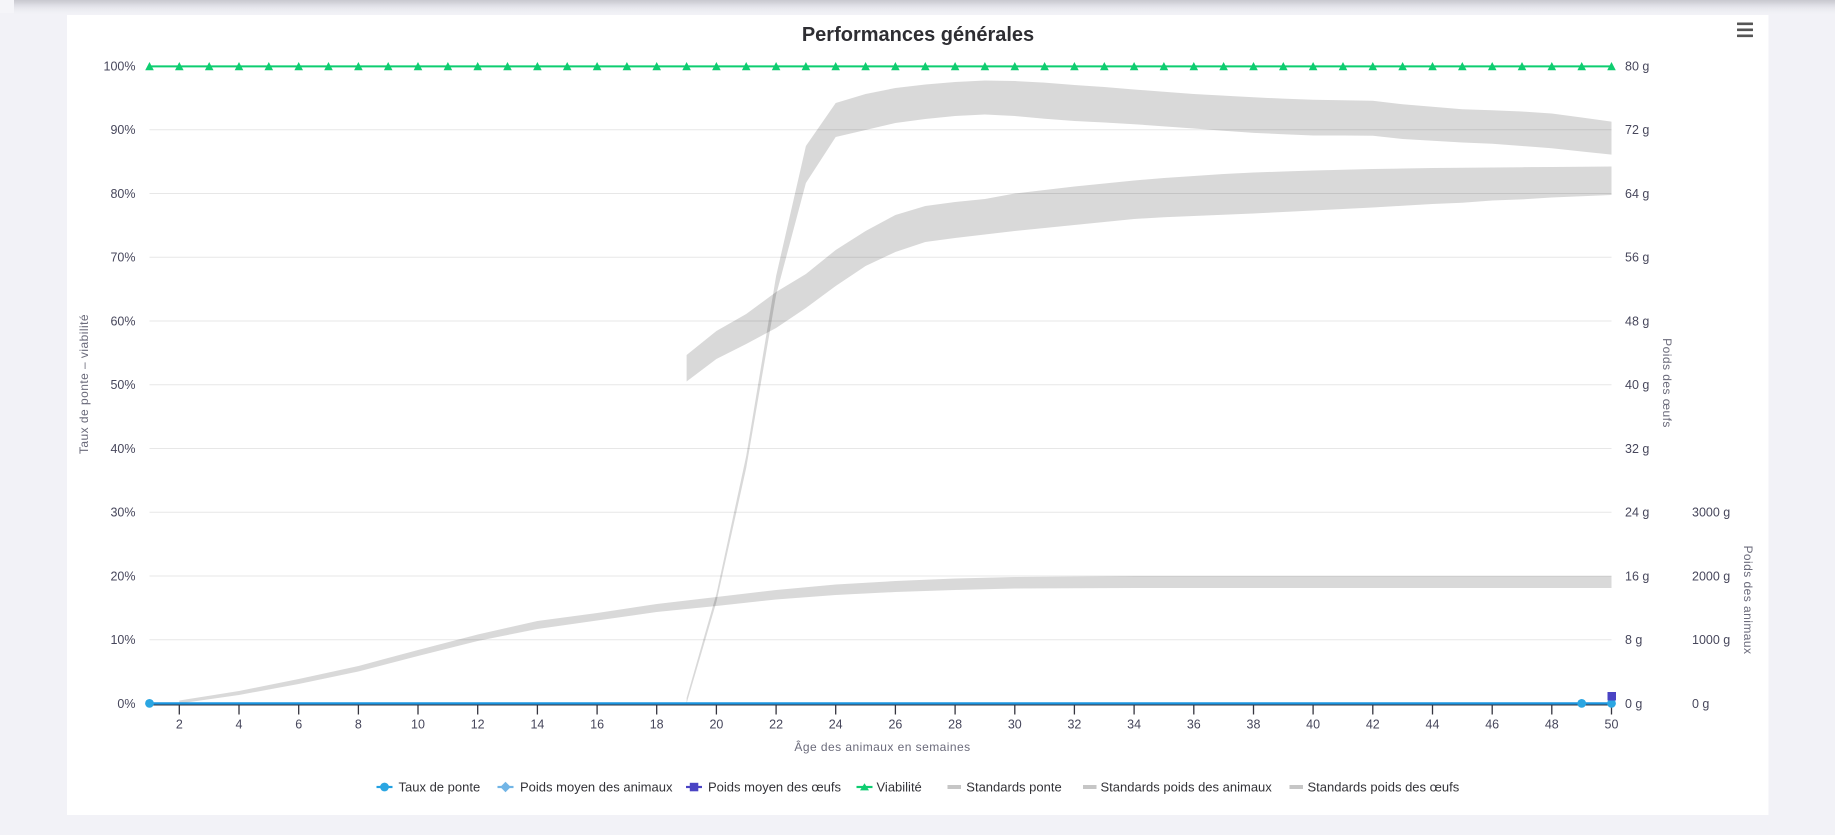  What do you see at coordinates (1013, 787) in the screenshot?
I see `svg-text: Standards ponte` at bounding box center [1013, 787].